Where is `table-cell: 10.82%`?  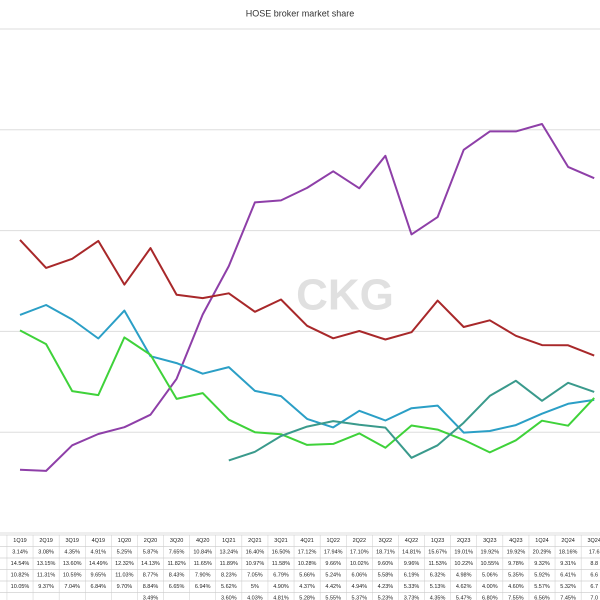
table-cell: 10.82% is located at coordinates (20, 576).